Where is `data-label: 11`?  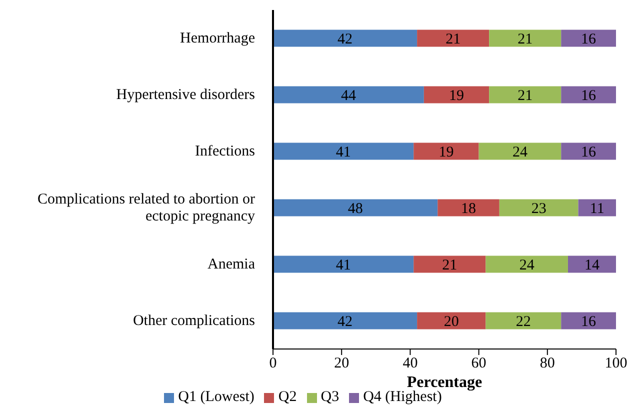
data-label: 11 is located at coordinates (597, 209).